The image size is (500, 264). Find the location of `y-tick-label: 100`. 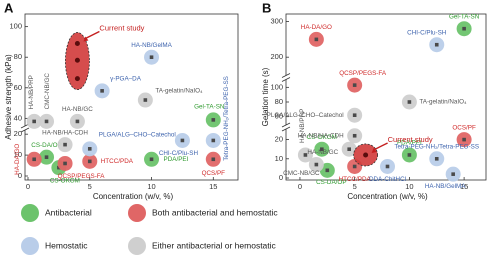

y-tick-label: 100 is located at coordinates (15, 26).